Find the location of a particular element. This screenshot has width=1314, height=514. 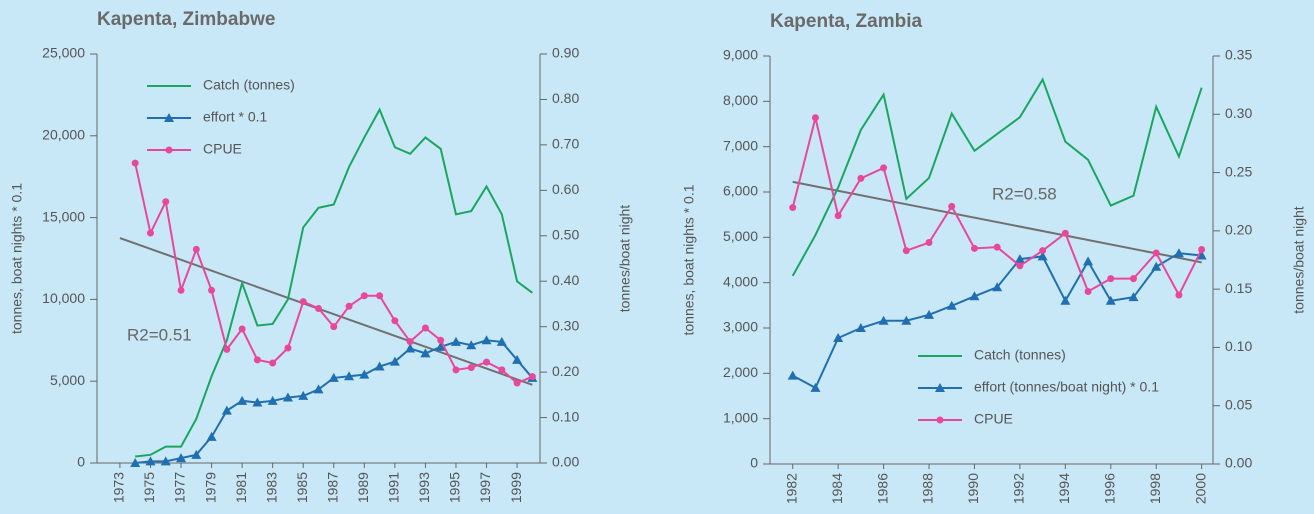

x-tick-label: 1996 is located at coordinates (1109, 488).